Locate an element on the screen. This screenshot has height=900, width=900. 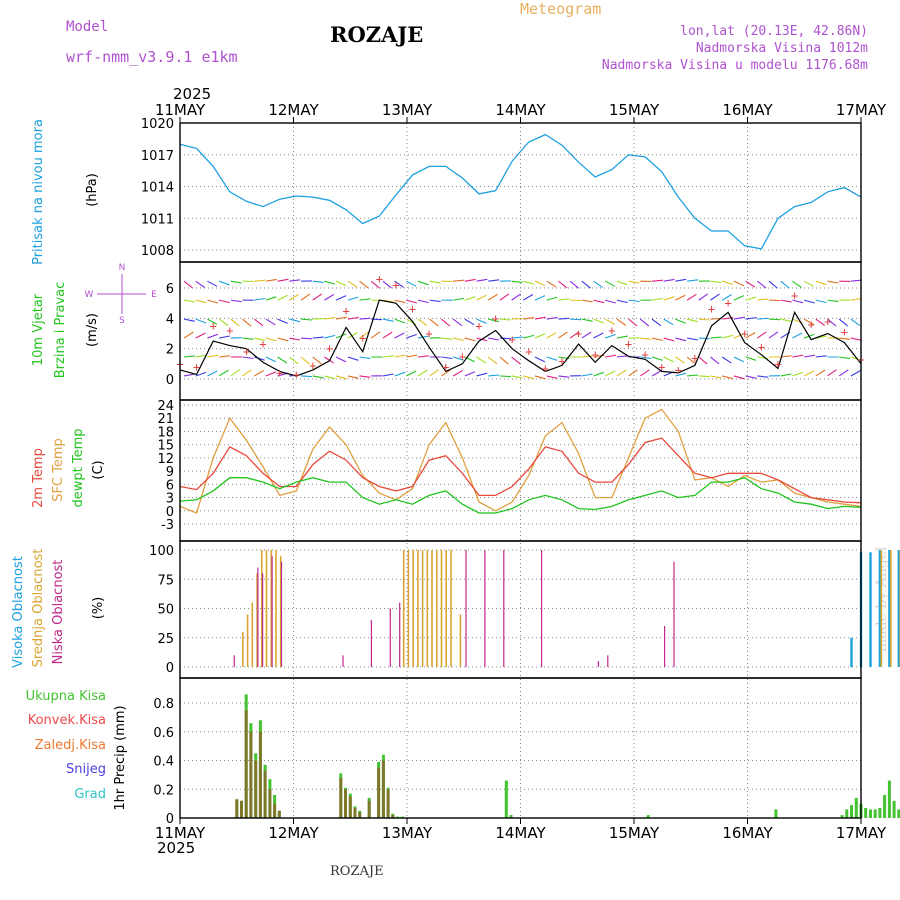
day-label-top: 16MAY is located at coordinates (747, 110).